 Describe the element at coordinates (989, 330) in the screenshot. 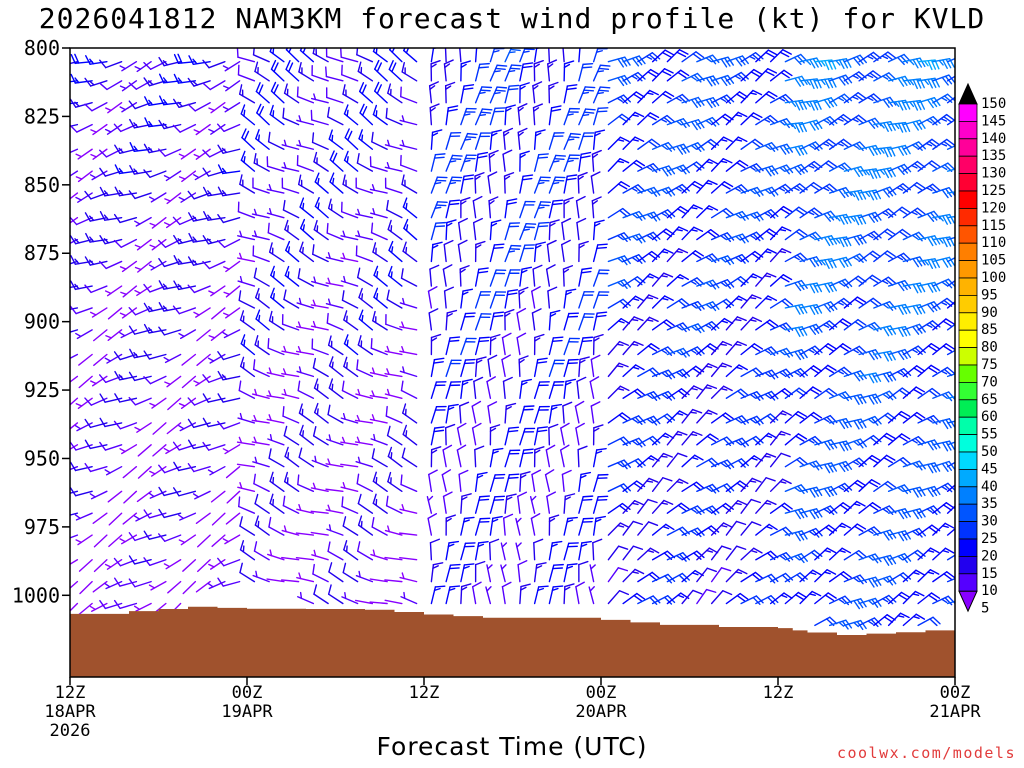

I see `legend-label: 85` at that location.